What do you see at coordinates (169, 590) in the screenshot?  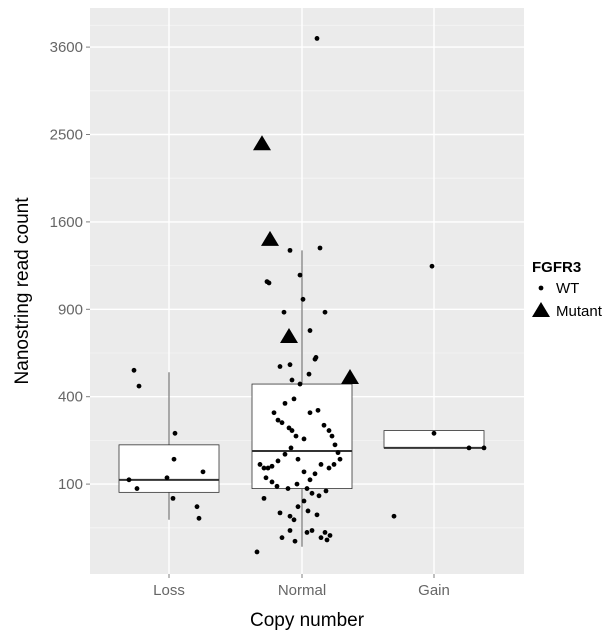 I see `x-tick-label: Loss` at bounding box center [169, 590].